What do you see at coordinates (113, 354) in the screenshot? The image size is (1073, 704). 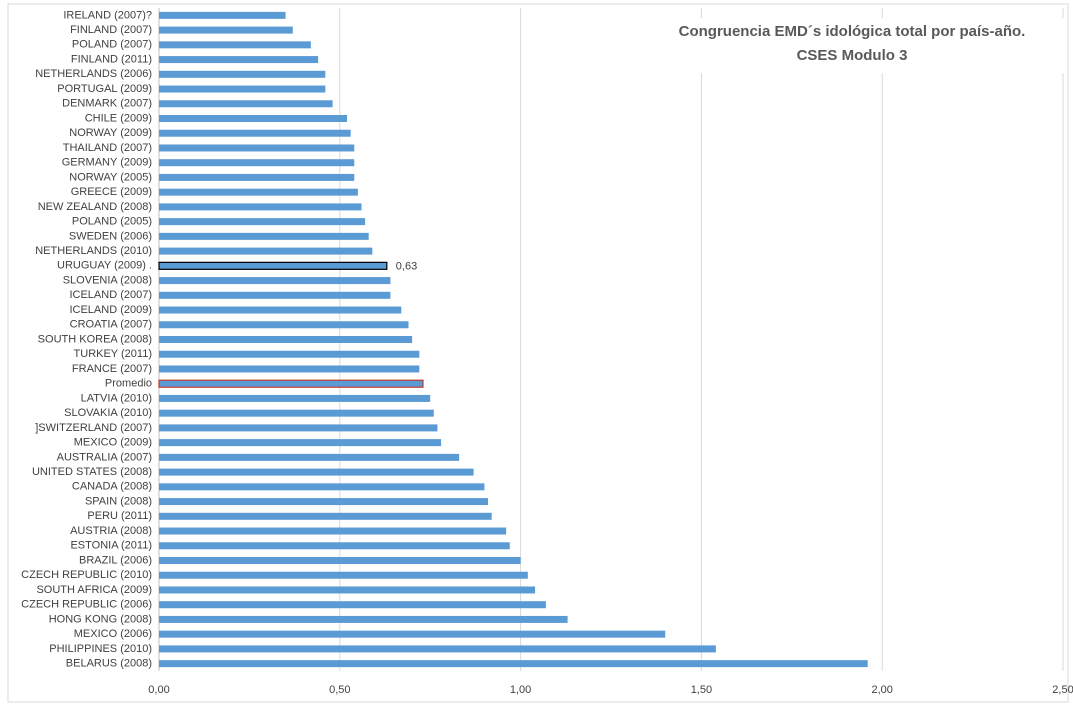 I see `y-tick-label: TURKEY (2011)` at bounding box center [113, 354].